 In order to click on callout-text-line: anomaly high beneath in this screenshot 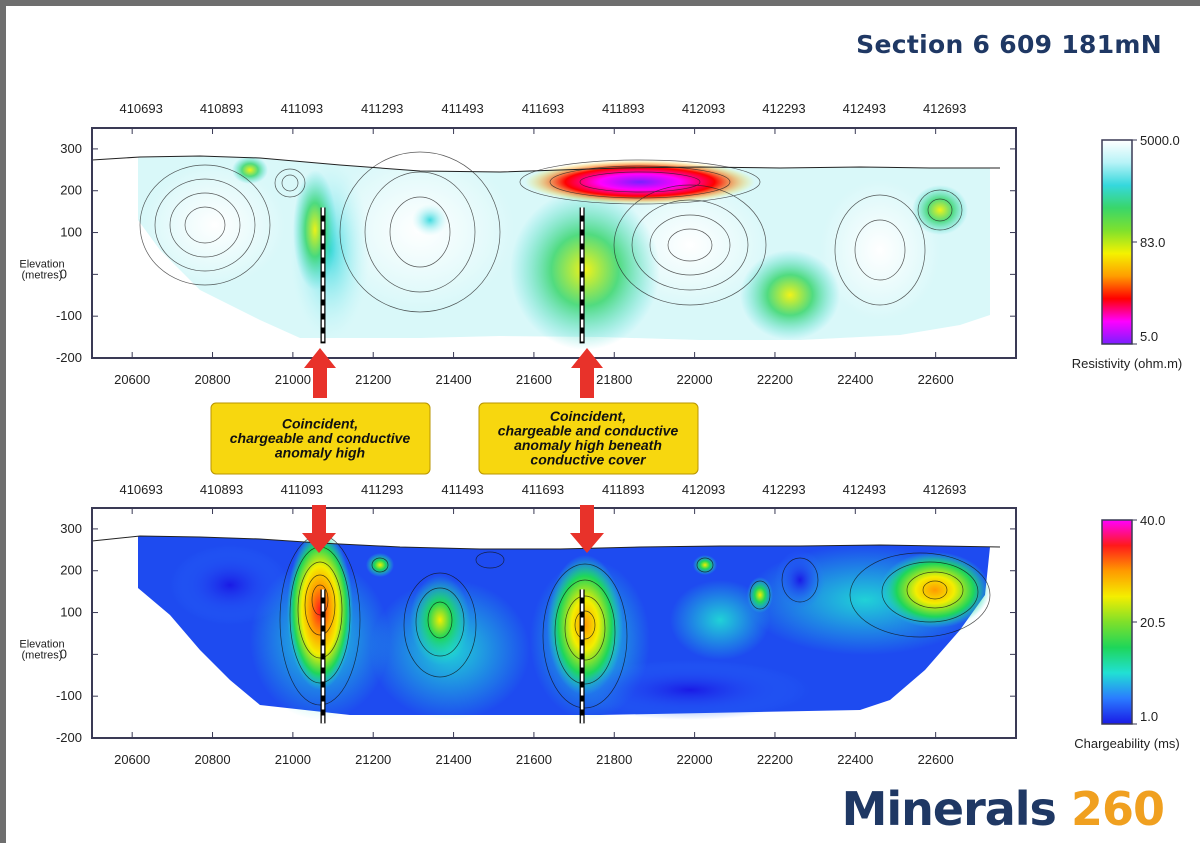, I will do `click(588, 445)`.